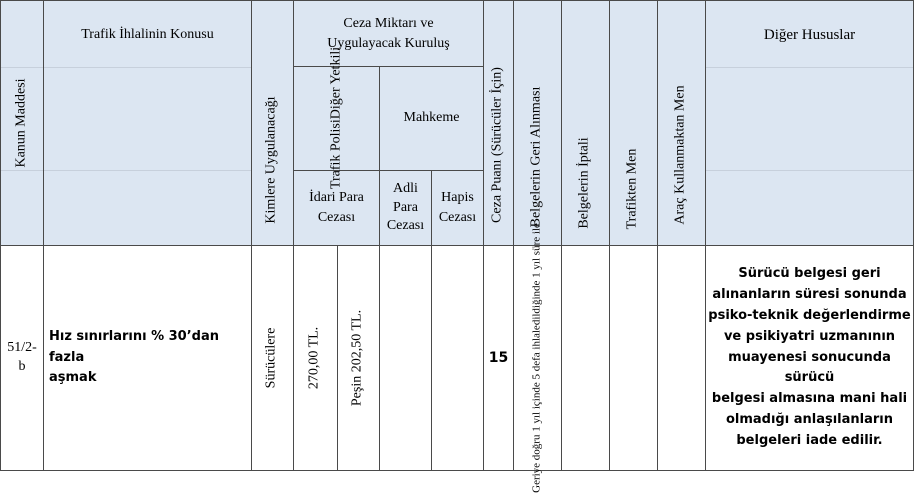 This screenshot has height=493, width=914. What do you see at coordinates (809, 274) in the screenshot?
I see `diger-line: Sürücü belgesi geri` at bounding box center [809, 274].